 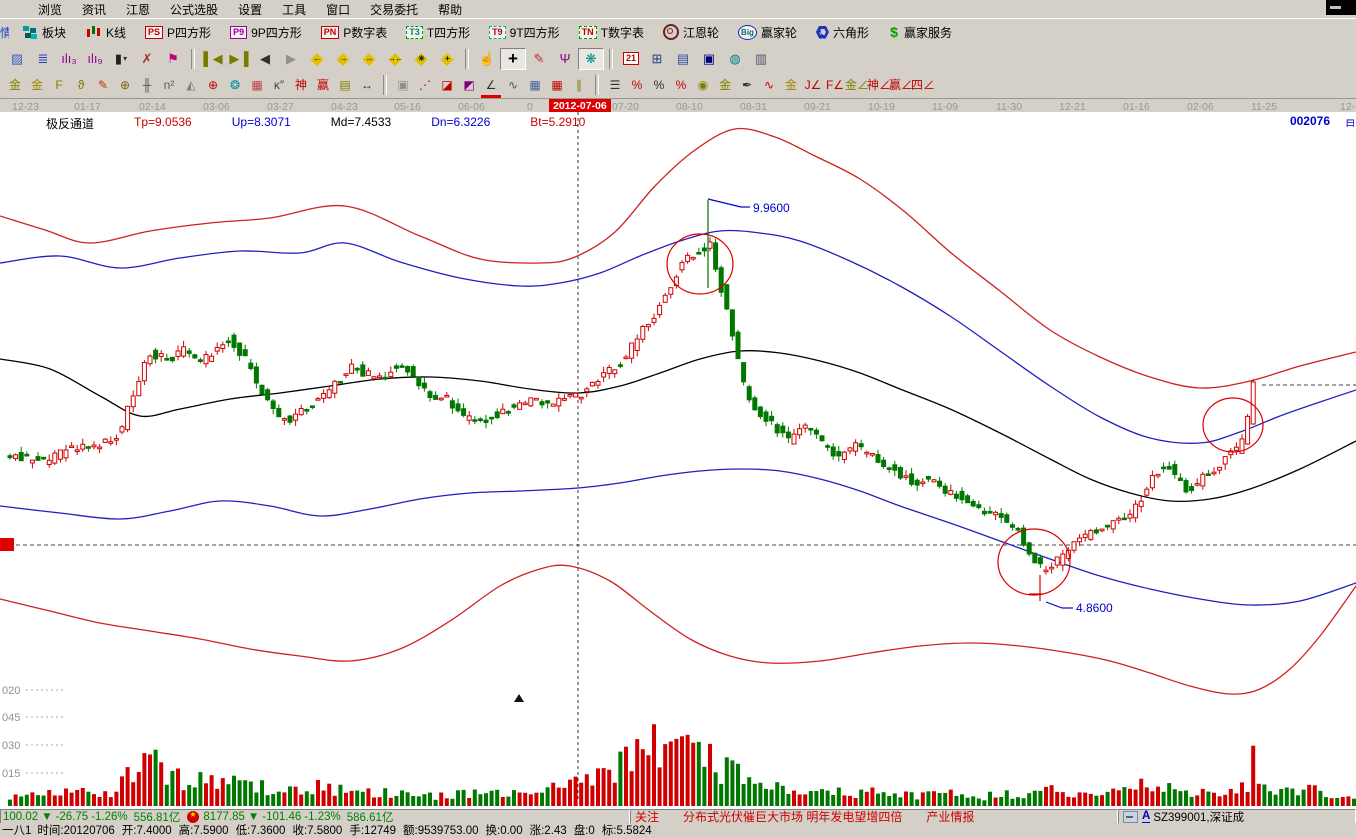 I want to click on gold-circle-icon: ◉, so click(x=703, y=85).